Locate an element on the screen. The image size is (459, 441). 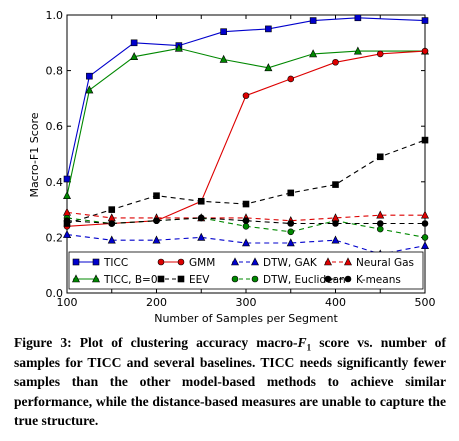
legend-item: GMM is located at coordinates (186, 263).